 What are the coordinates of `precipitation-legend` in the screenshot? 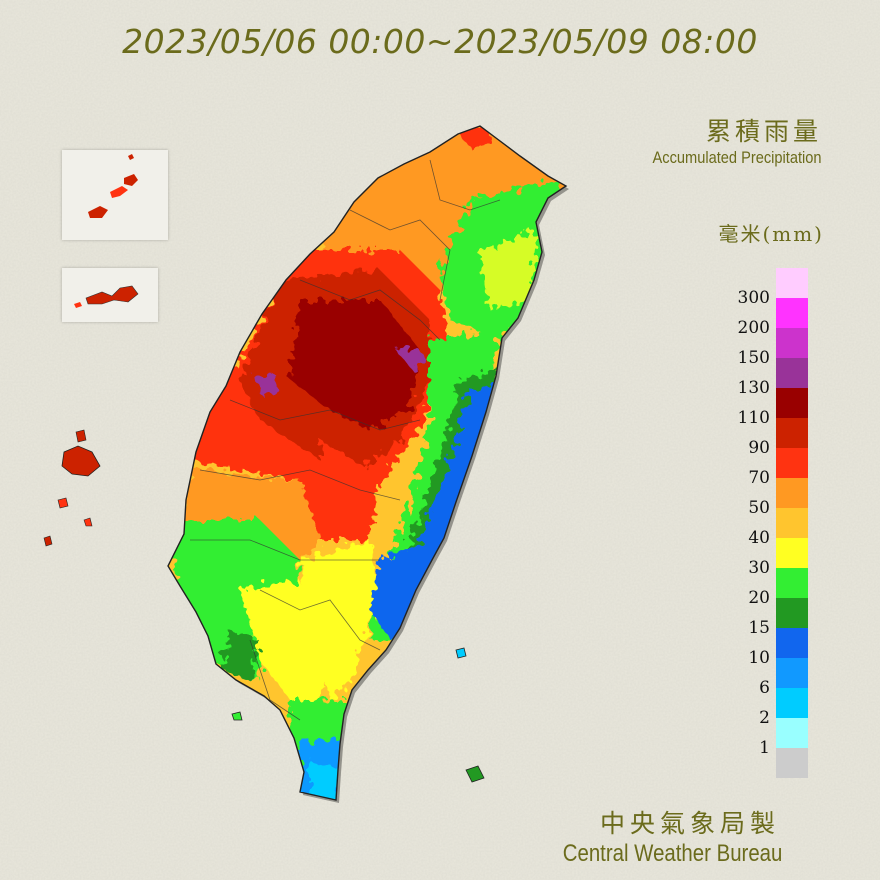 It's located at (792, 523).